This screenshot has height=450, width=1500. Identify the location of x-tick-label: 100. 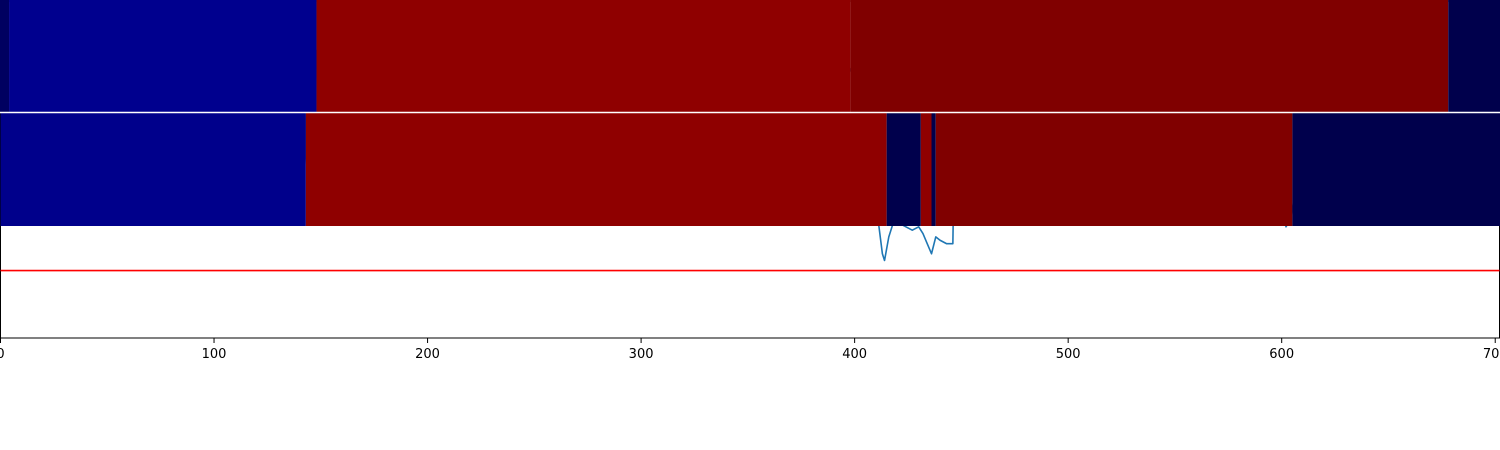
(214, 354).